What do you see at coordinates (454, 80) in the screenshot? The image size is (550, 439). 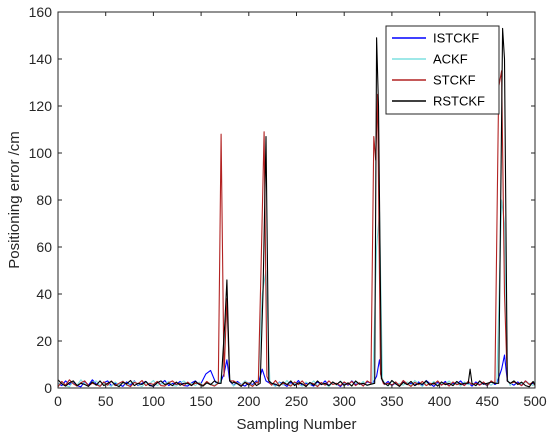 I see `legend-label-stckf: STCKF` at bounding box center [454, 80].